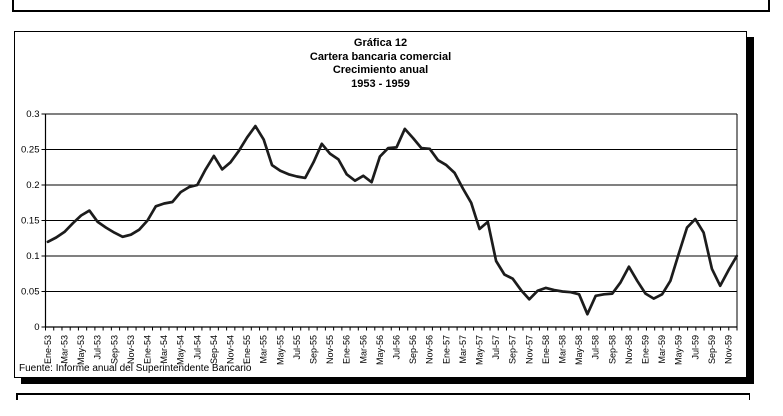 The image size is (783, 416). I want to click on x-axis-label: Mar-59, so click(662, 349).